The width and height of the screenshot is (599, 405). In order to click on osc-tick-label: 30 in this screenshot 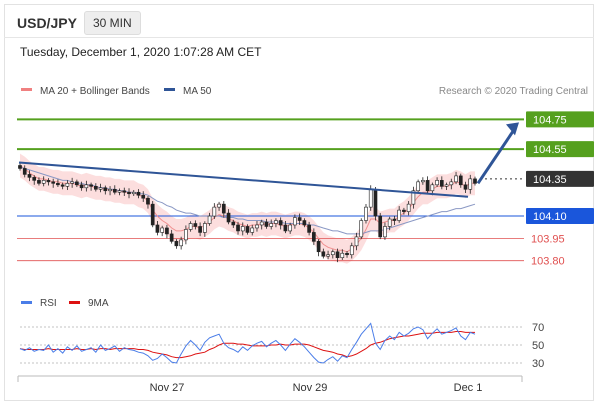, I will do `click(538, 364)`.